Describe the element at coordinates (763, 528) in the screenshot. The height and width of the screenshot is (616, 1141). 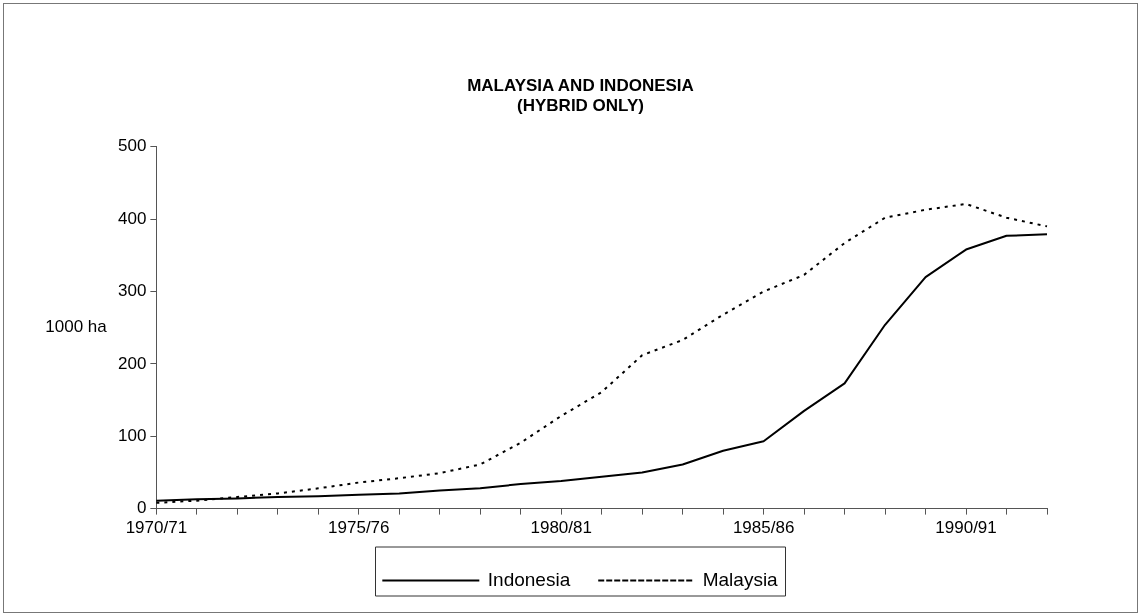
I see `x-tick-label: 1985/86` at that location.